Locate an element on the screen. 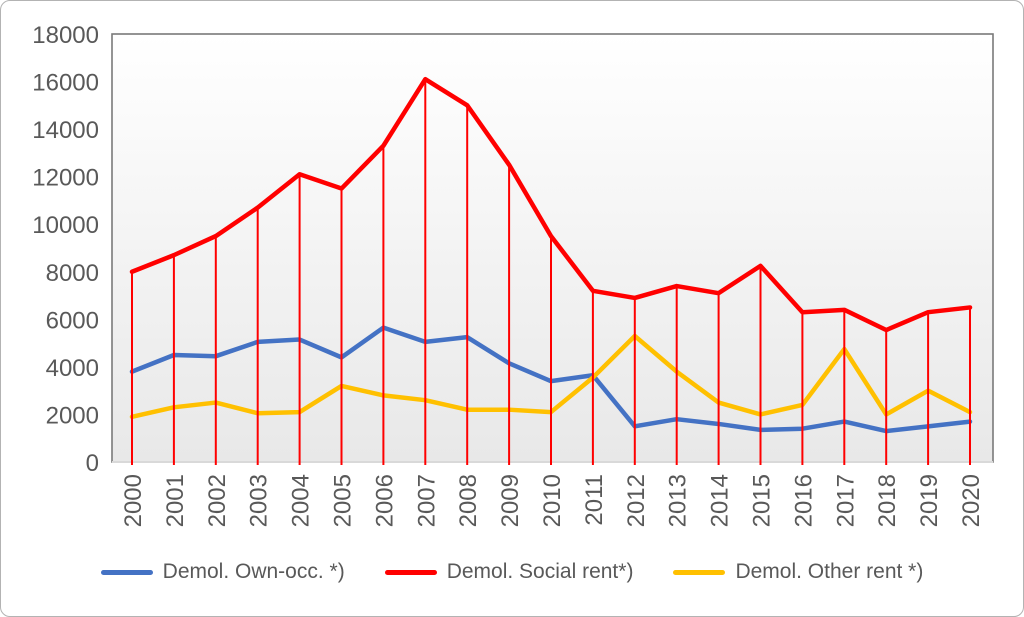  legend-item-social-rent: Demol. Social rent*) is located at coordinates (509, 572).